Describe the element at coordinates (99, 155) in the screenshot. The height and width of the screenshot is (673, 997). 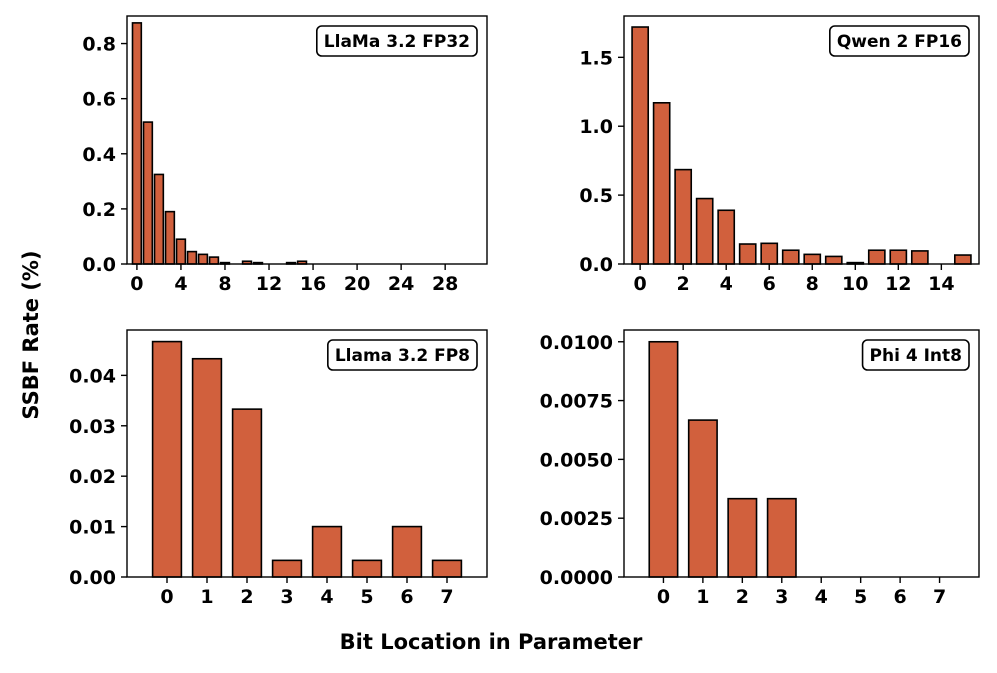
I see `y-tick-label: 0.4` at that location.